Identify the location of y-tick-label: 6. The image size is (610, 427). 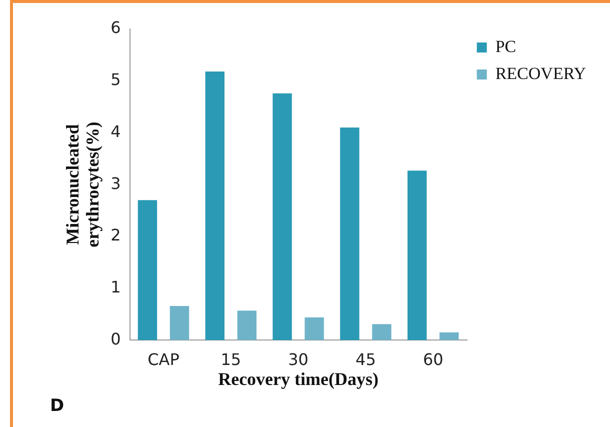
(115, 28).